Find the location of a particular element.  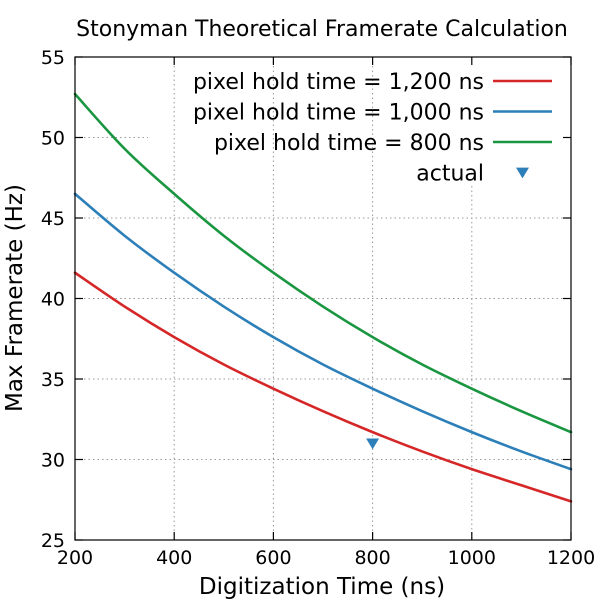

x-tick-label: 1200 is located at coordinates (571, 558).